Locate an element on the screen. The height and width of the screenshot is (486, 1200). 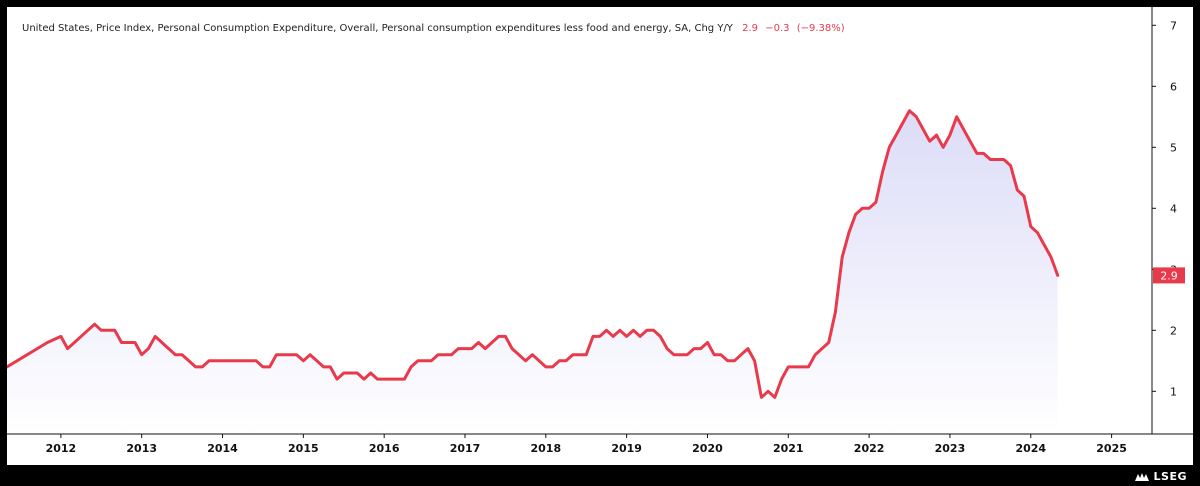
lseg-logo-icon is located at coordinates (1141, 476).